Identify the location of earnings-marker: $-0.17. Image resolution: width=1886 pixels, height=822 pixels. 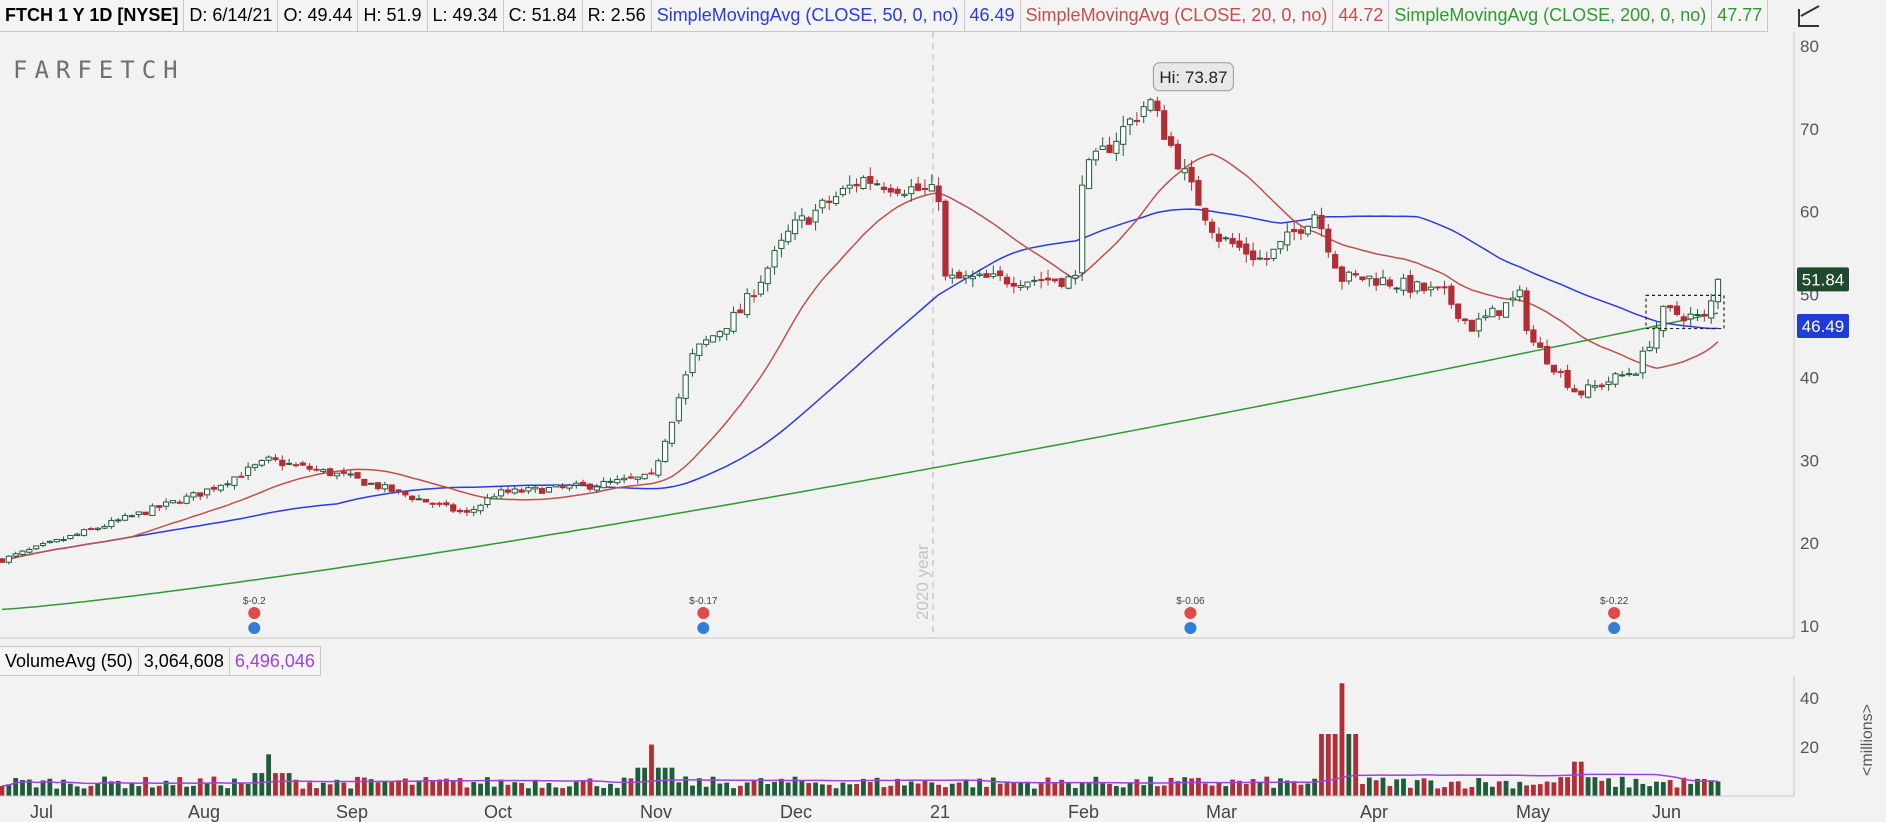
(703, 615).